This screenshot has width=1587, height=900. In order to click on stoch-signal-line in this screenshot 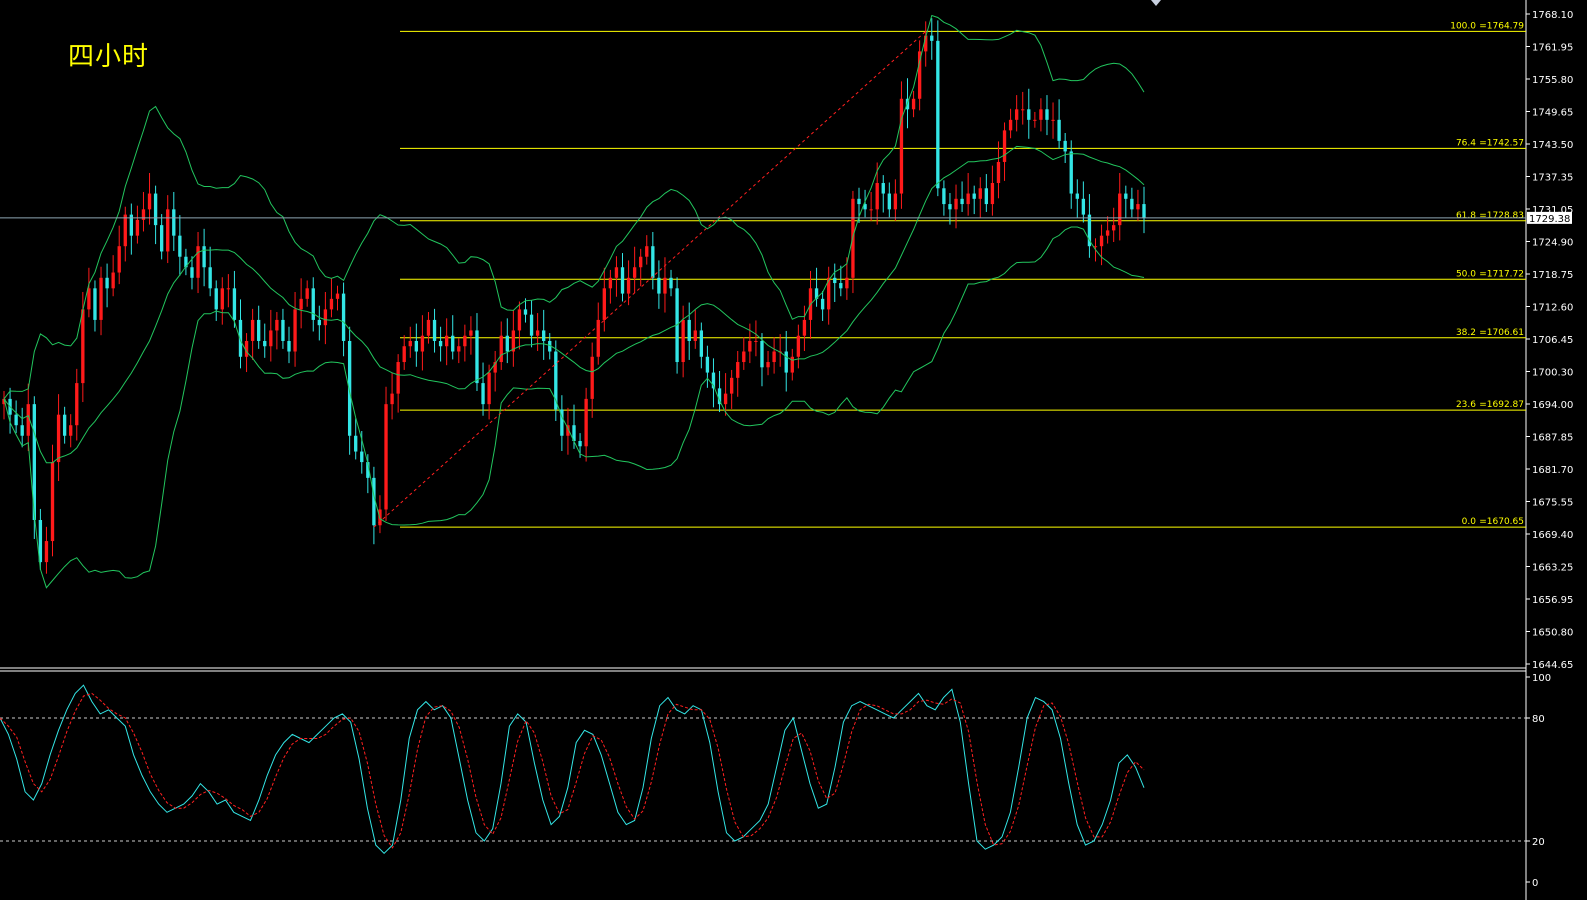, I will do `click(572, 770)`.